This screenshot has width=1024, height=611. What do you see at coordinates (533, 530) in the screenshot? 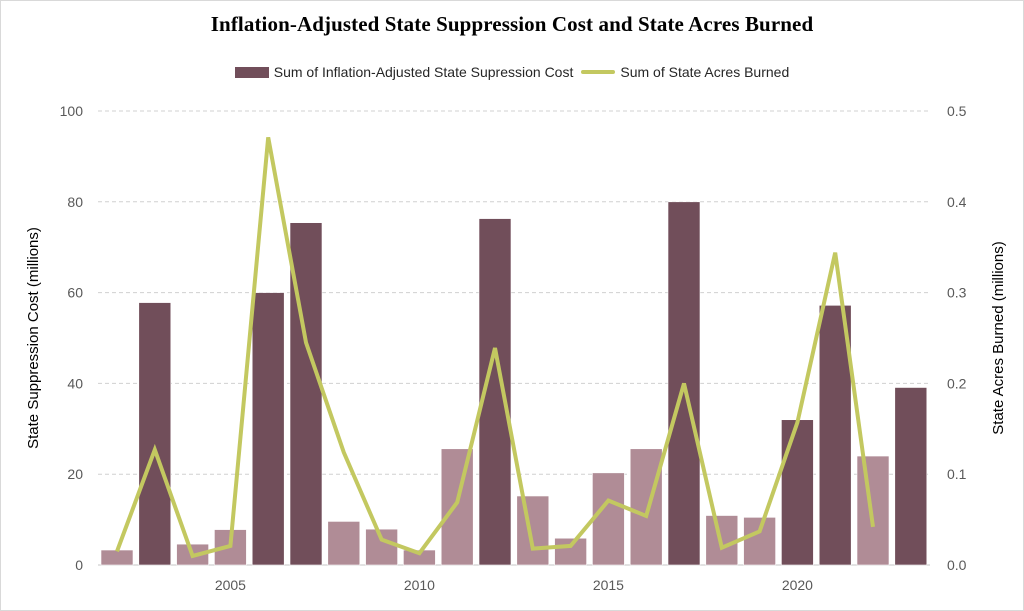
I see `bar-2013` at bounding box center [533, 530].